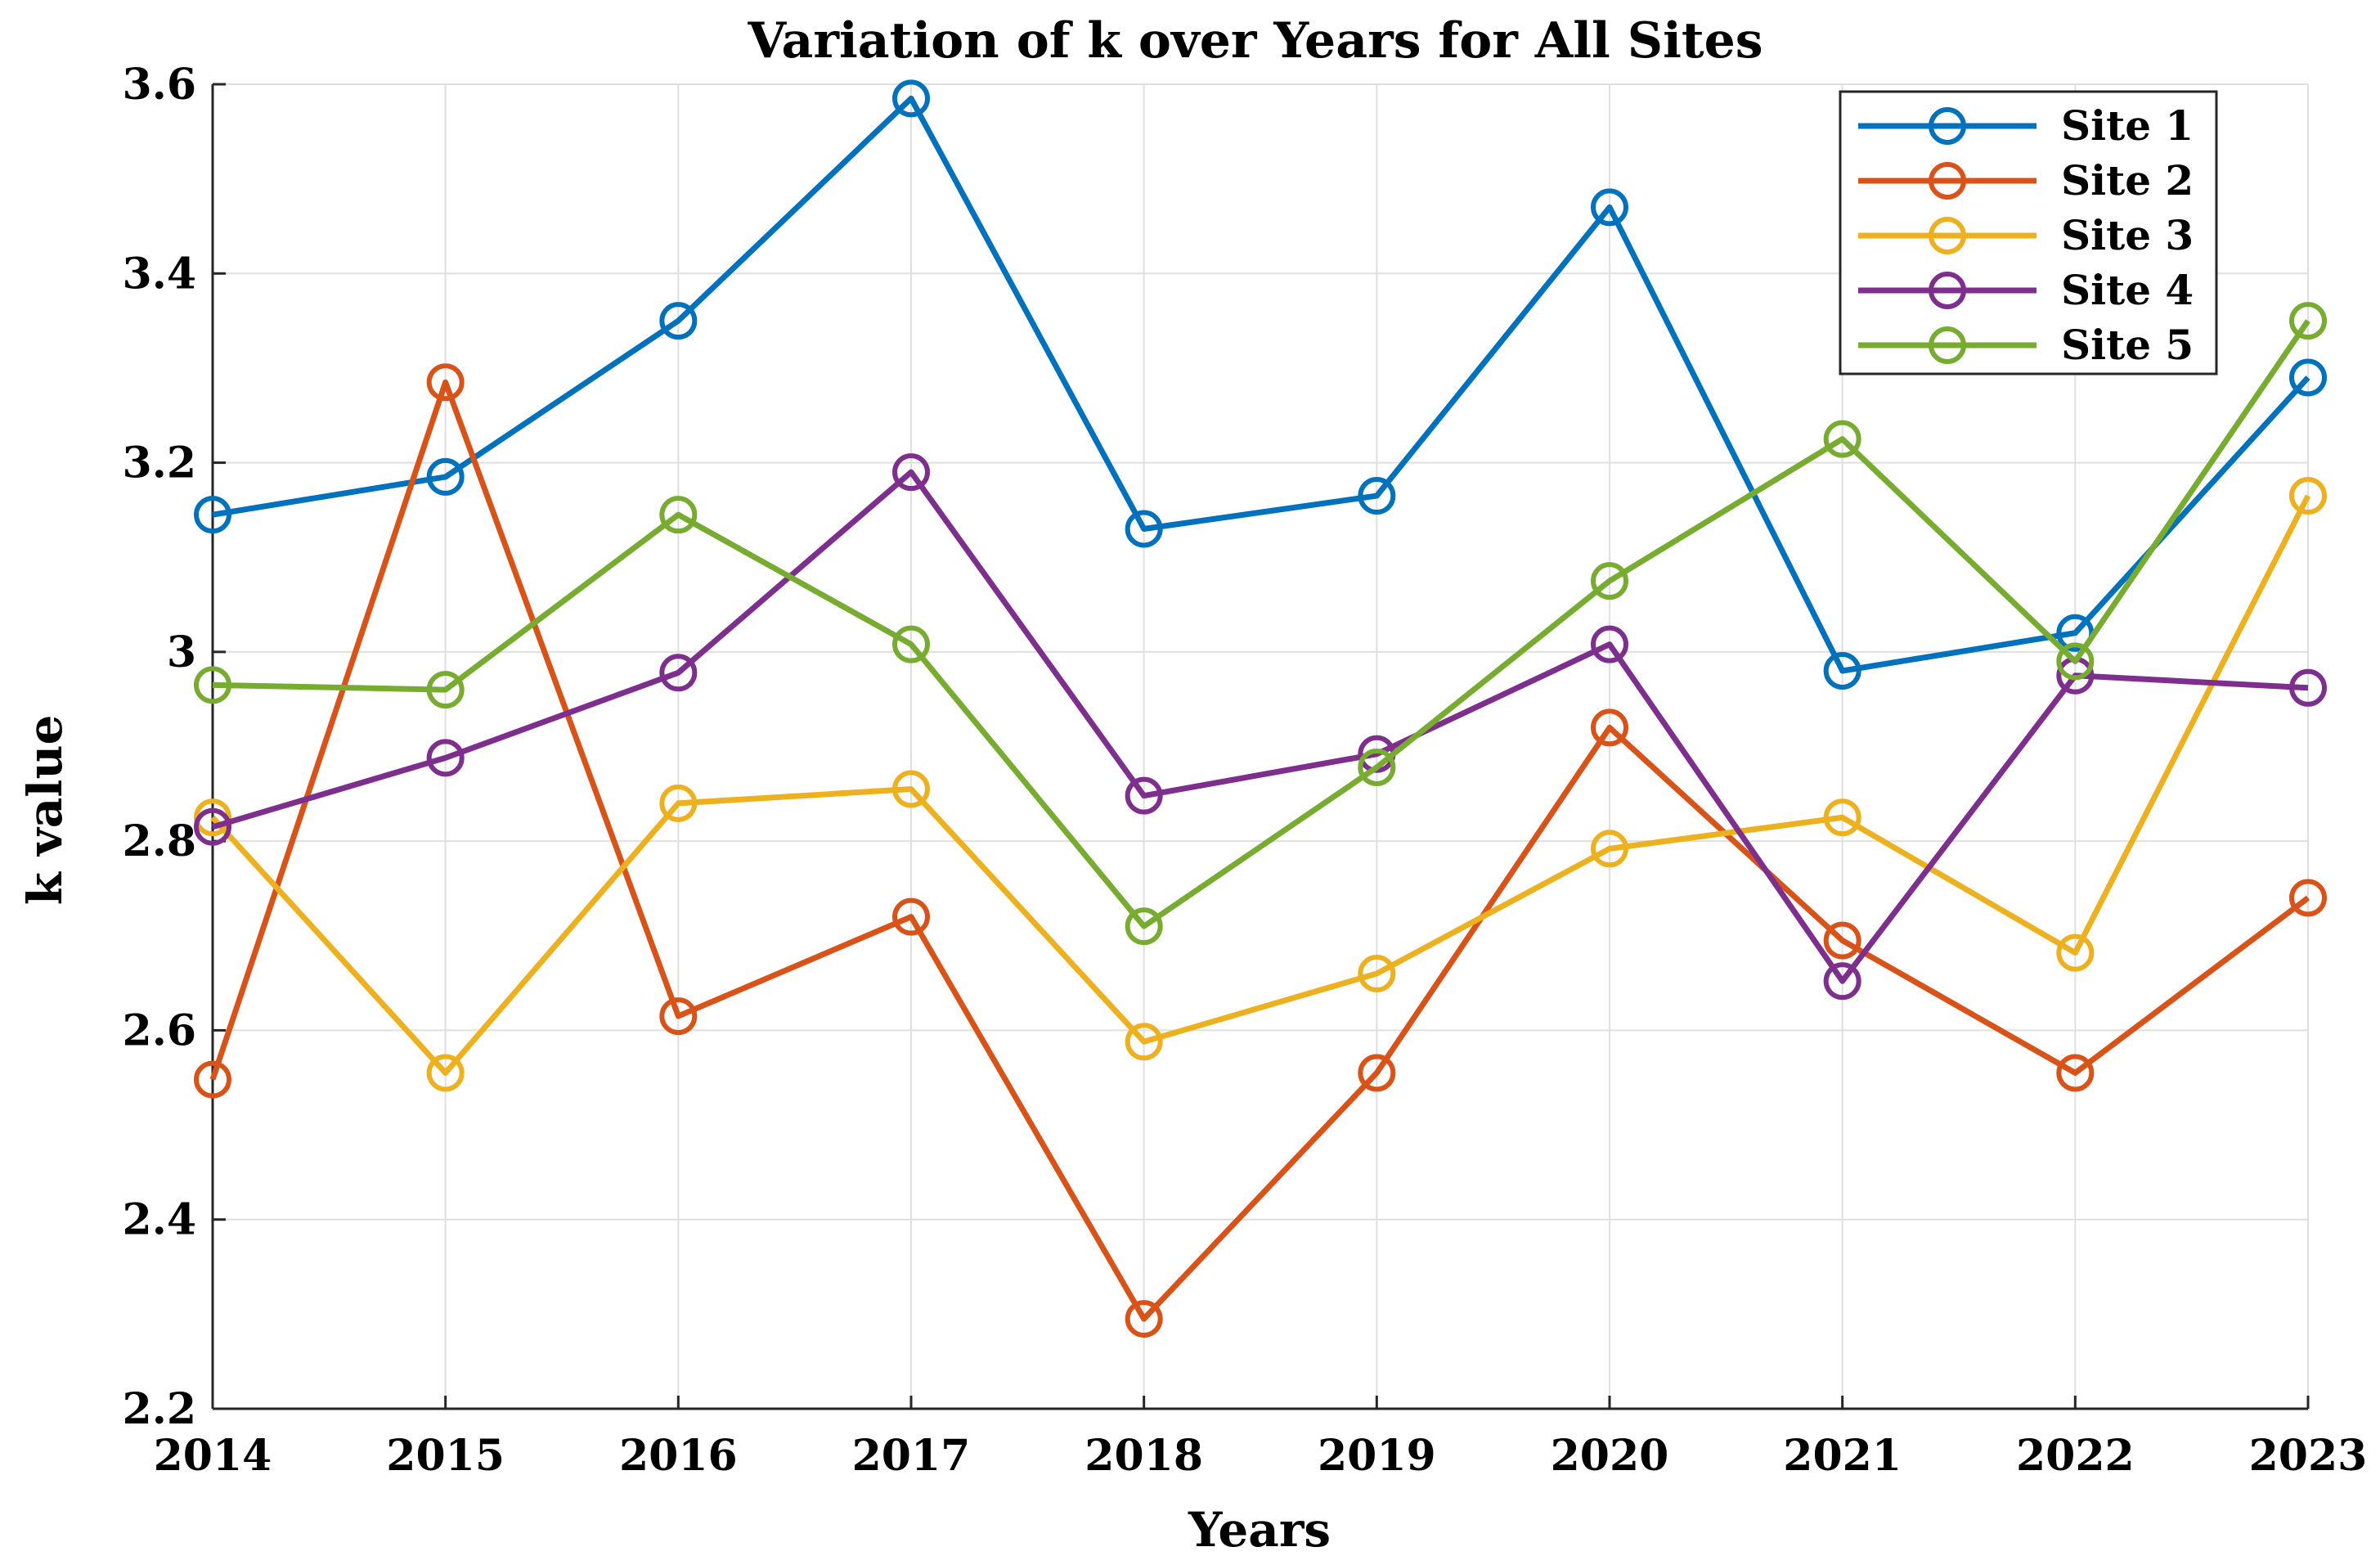 Image resolution: width=2380 pixels, height=1565 pixels. I want to click on legend-label: Site 1, so click(2127, 126).